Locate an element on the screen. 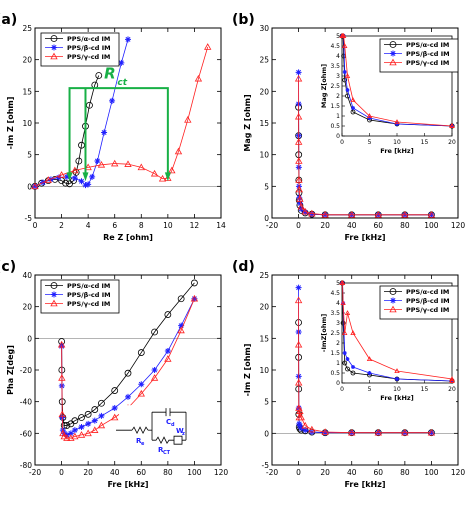 The image size is (471, 513). circuit-wire is located at coordinates (169, 426).